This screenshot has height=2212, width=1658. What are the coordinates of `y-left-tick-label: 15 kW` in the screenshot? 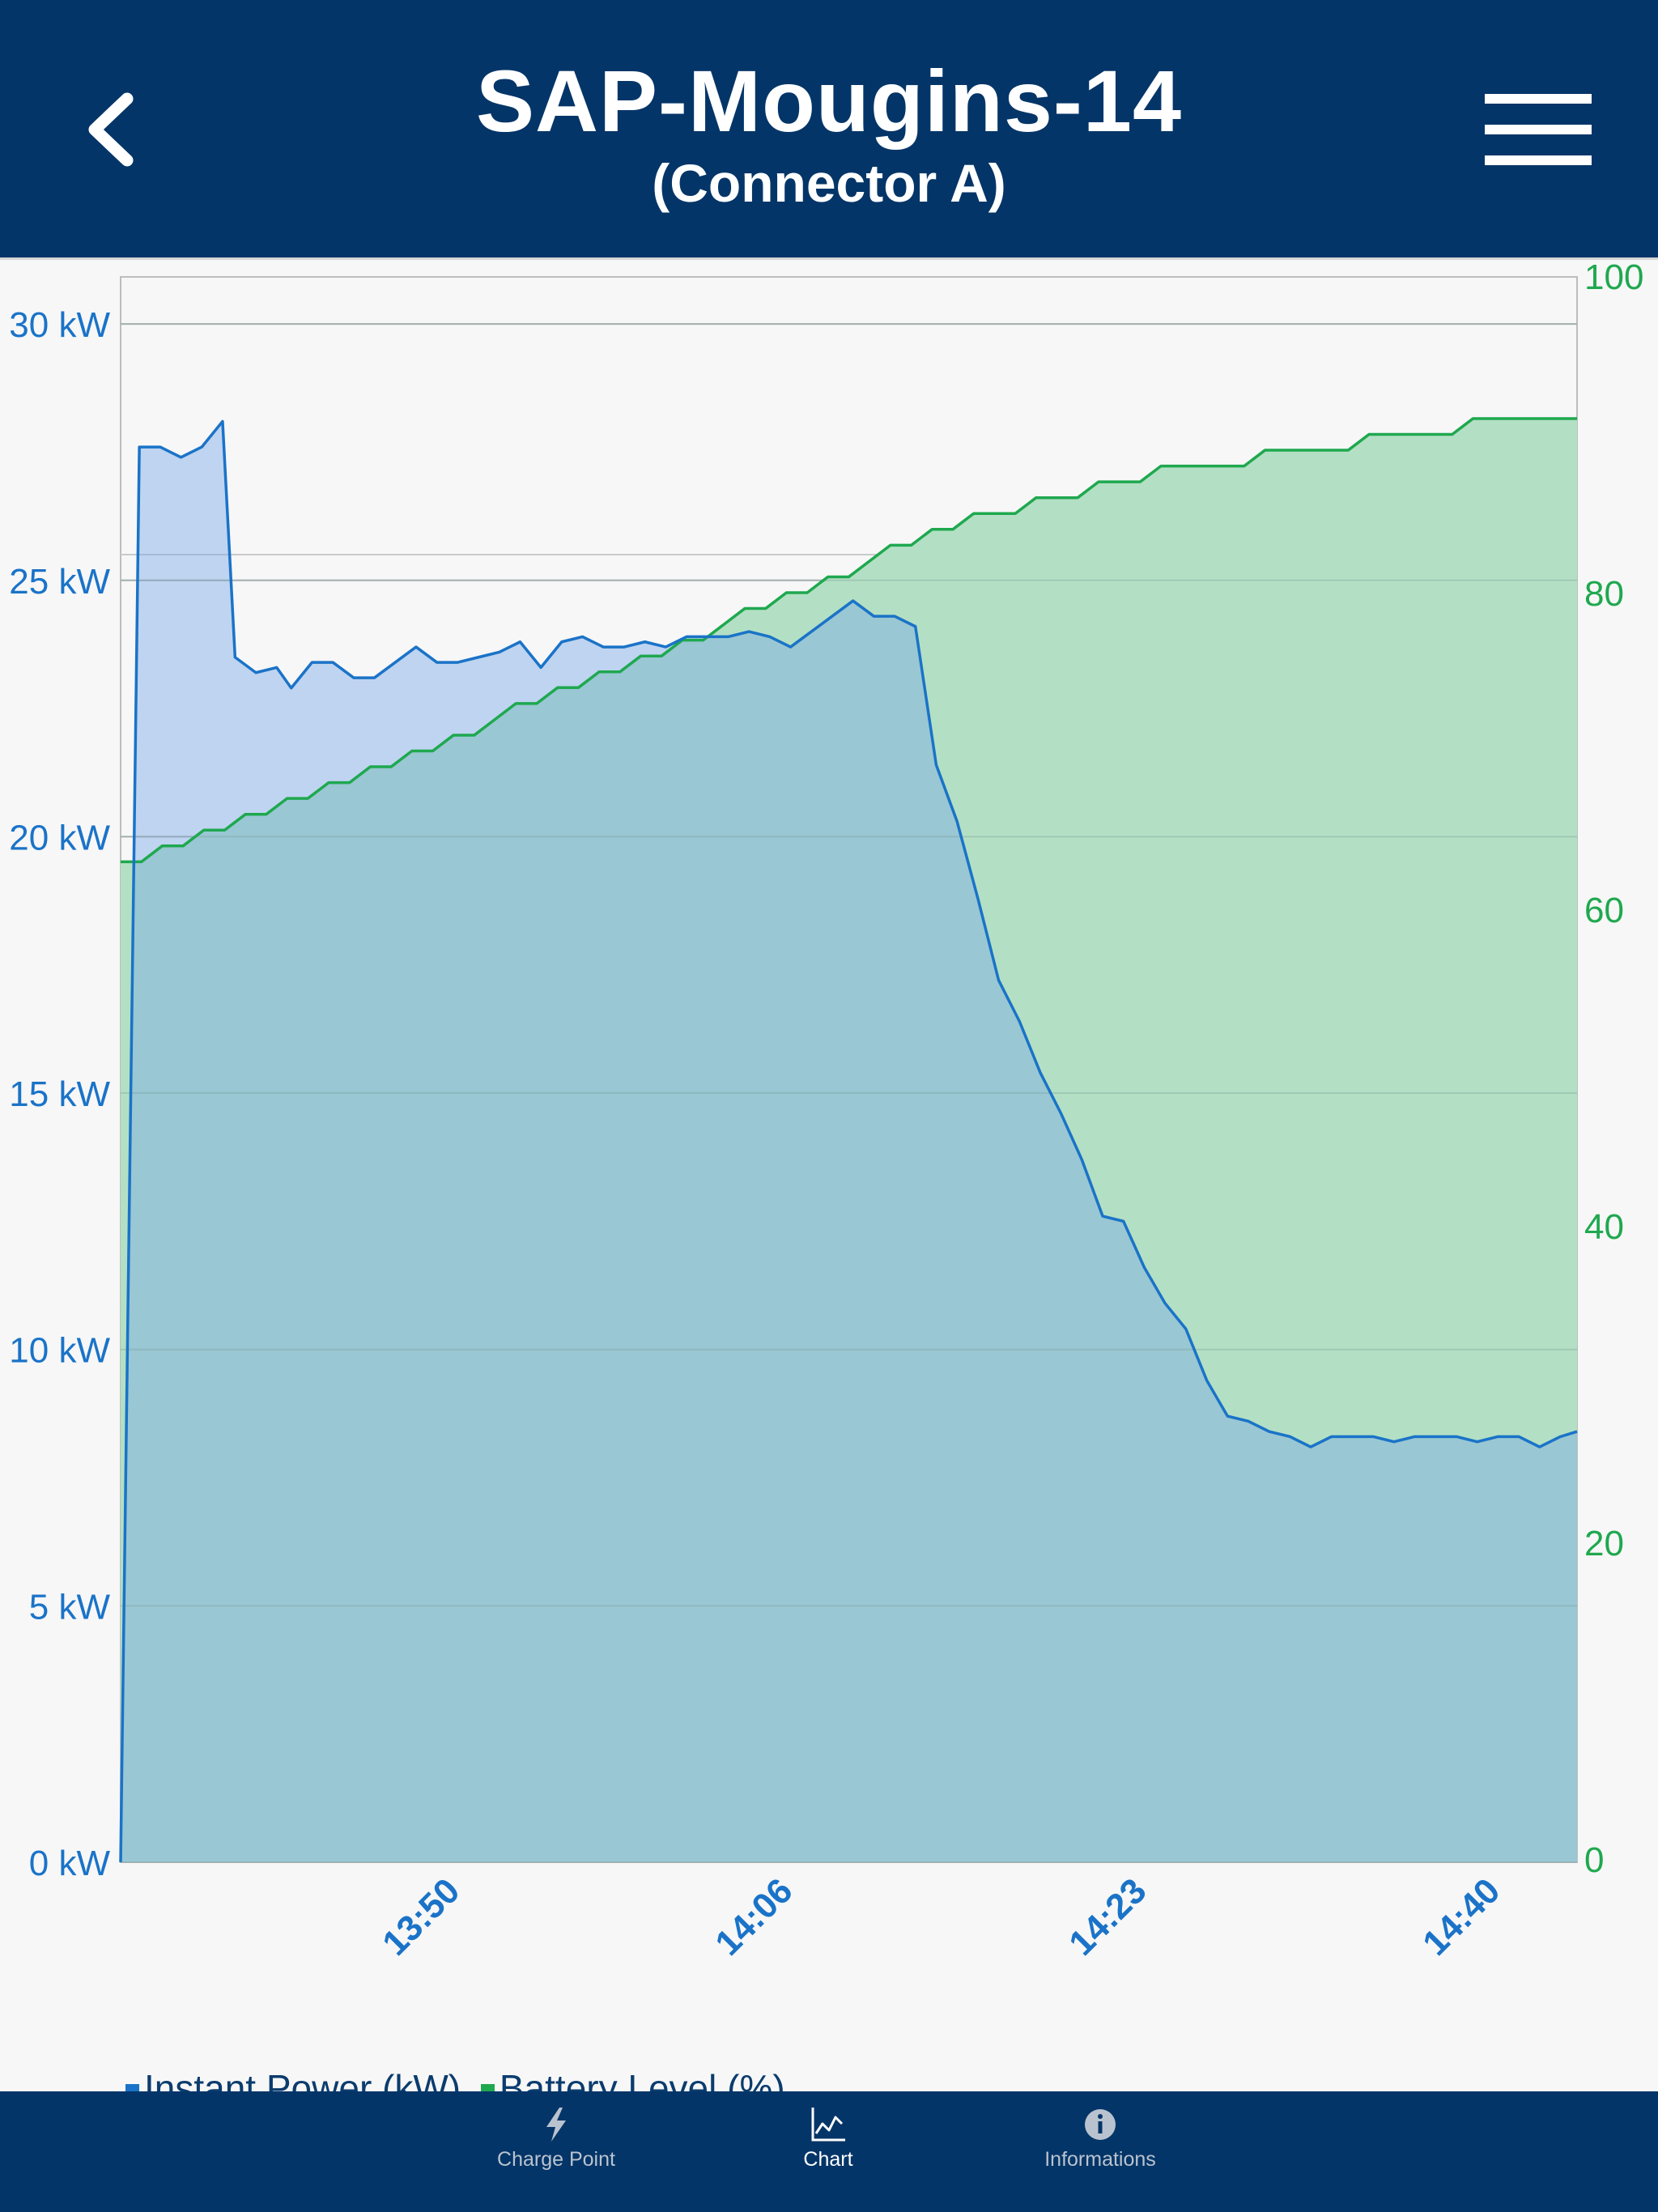 It's located at (59, 1094).